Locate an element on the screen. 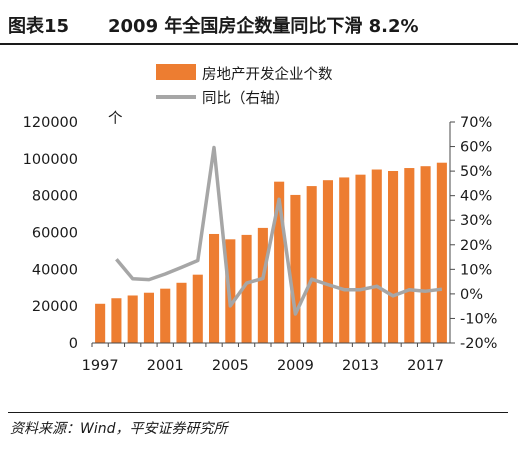 Image resolution: width=518 pixels, height=452 pixels. bar-2016 is located at coordinates (409, 255).